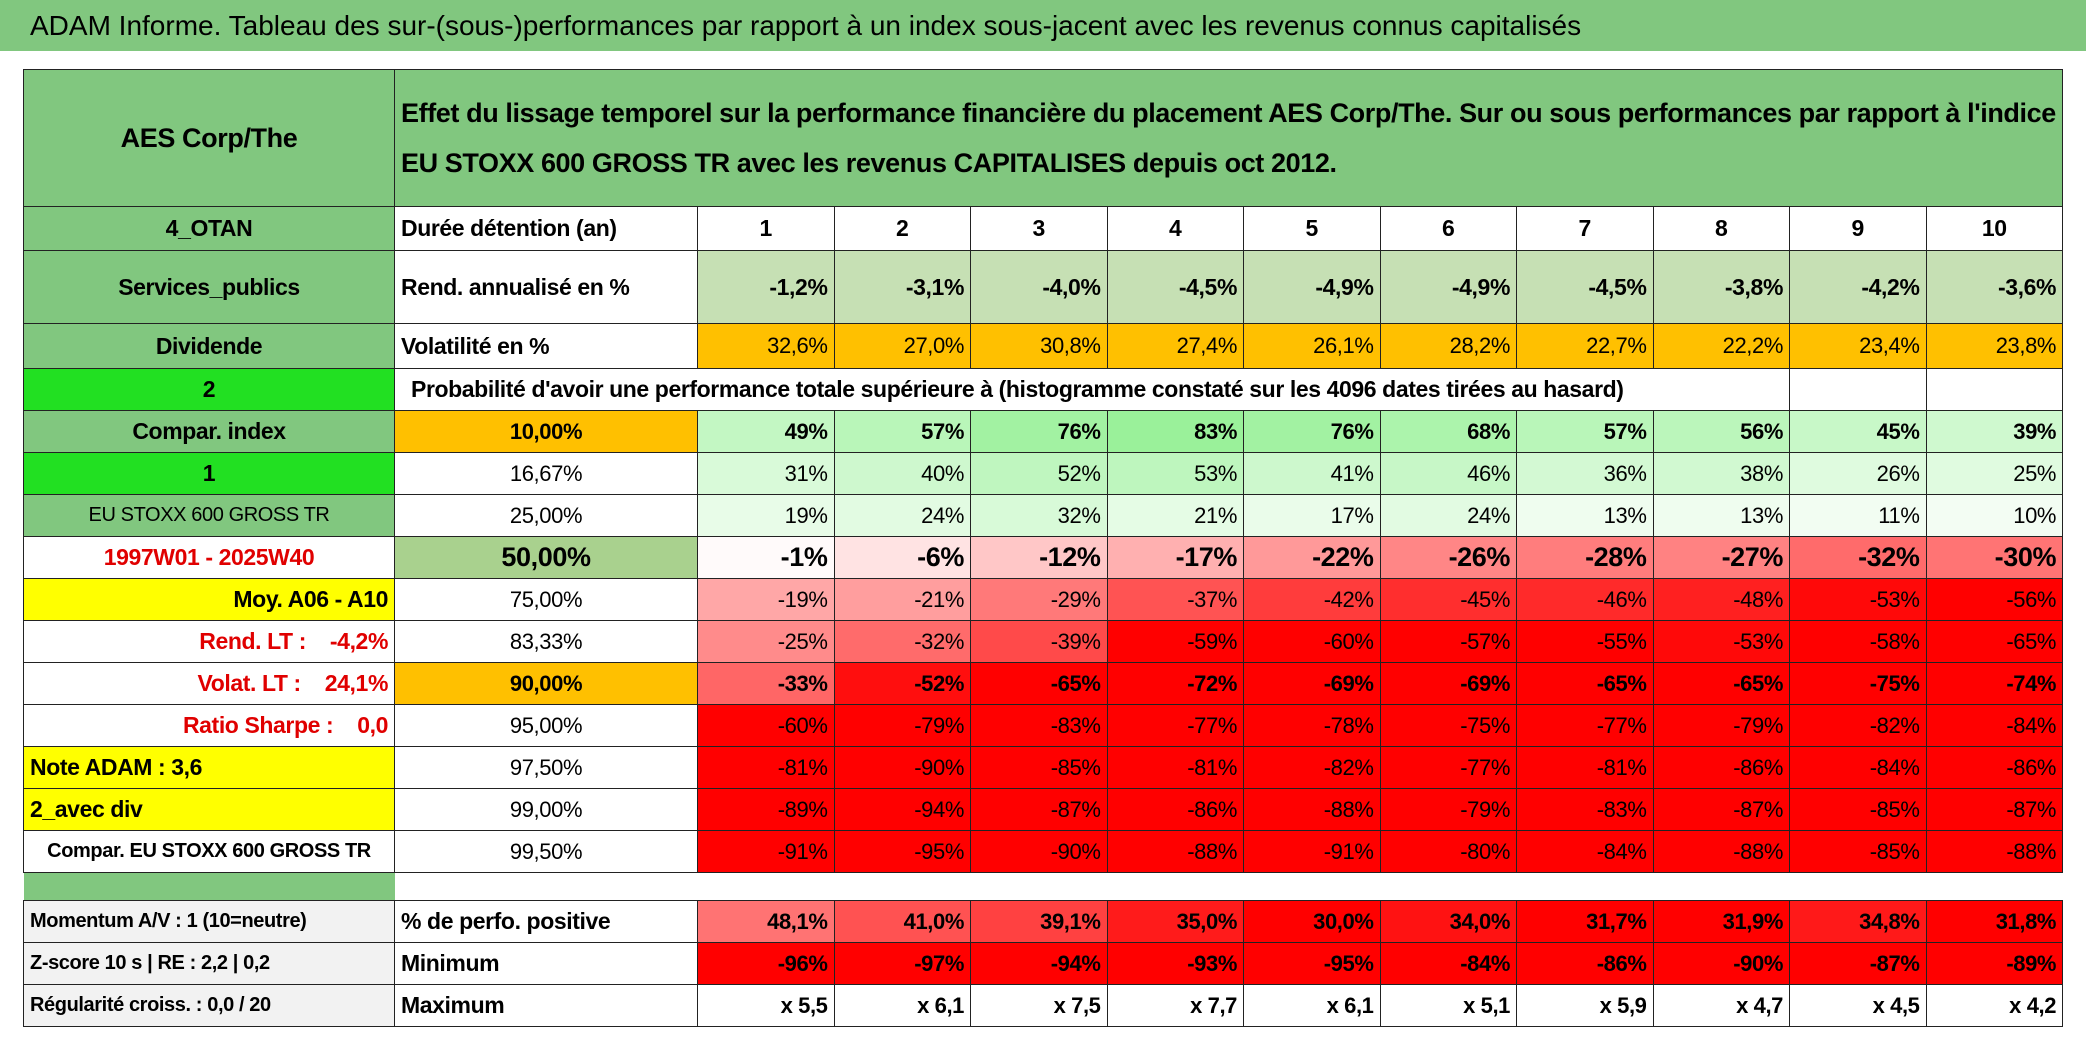 The width and height of the screenshot is (2086, 1044). Describe the element at coordinates (1858, 389) in the screenshot. I see `empty-cell` at that location.